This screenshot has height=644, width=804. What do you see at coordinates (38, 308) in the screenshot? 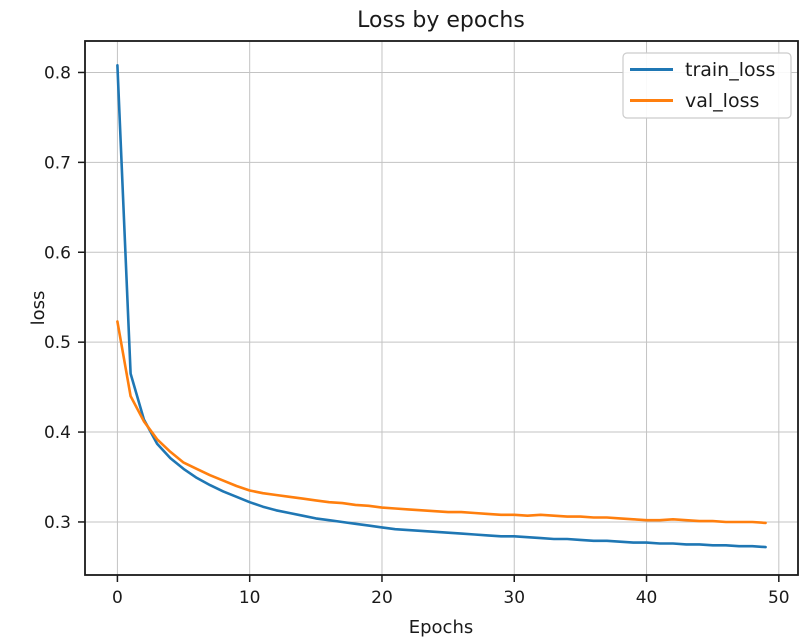
I see `y-axis-label: loss` at bounding box center [38, 308].